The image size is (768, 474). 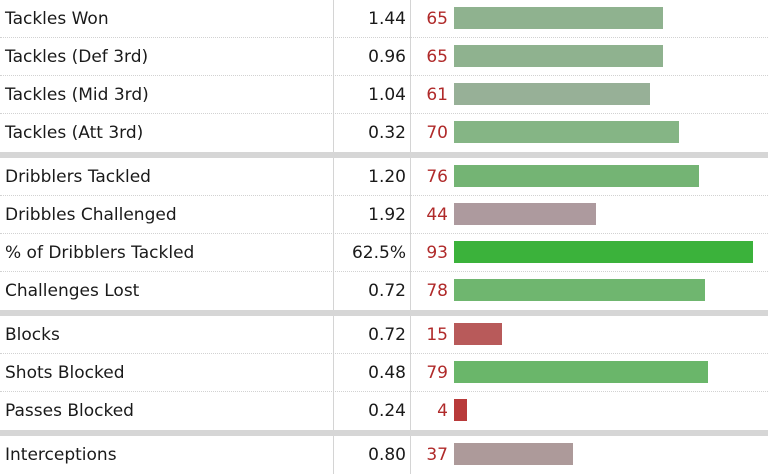 I want to click on percentile-value: 15, so click(x=437, y=335).